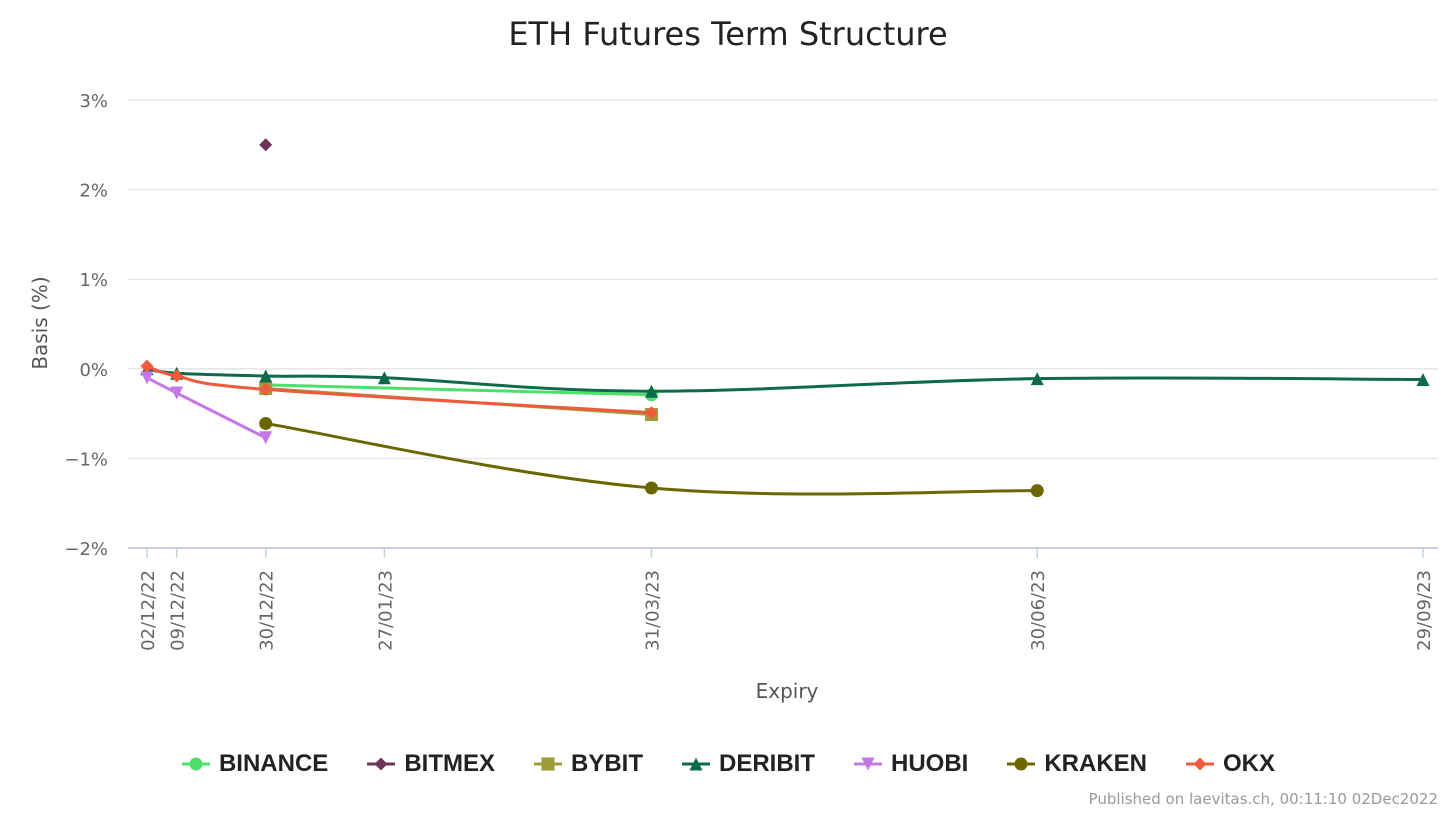 This screenshot has width=1456, height=814. I want to click on legend-item-bitmex: BITMEX, so click(430, 764).